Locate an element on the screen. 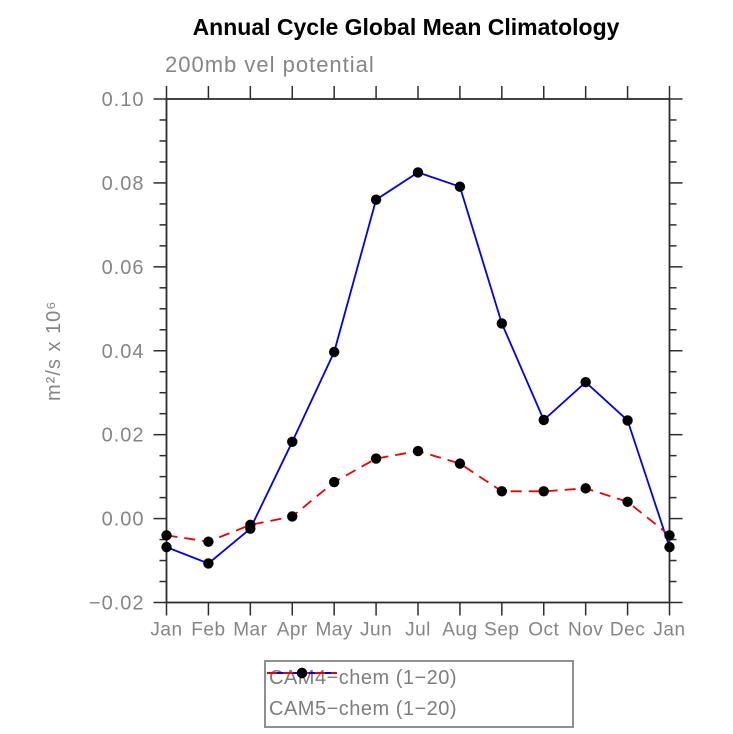 The image size is (733, 734). y-tick-label: 0.08 is located at coordinates (123, 184).